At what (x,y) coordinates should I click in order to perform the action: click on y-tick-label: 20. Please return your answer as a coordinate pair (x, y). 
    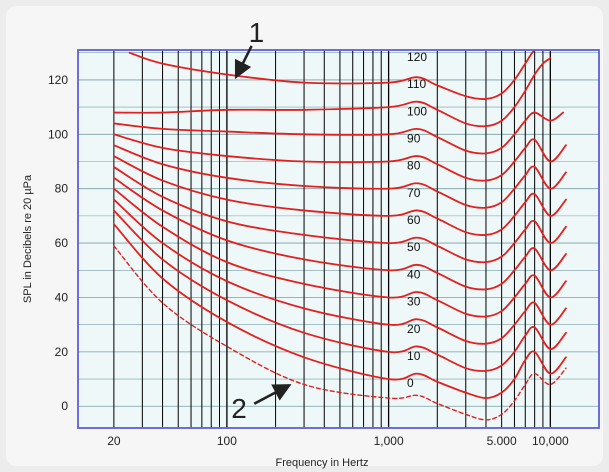
    Looking at the image, I should click on (62, 352).